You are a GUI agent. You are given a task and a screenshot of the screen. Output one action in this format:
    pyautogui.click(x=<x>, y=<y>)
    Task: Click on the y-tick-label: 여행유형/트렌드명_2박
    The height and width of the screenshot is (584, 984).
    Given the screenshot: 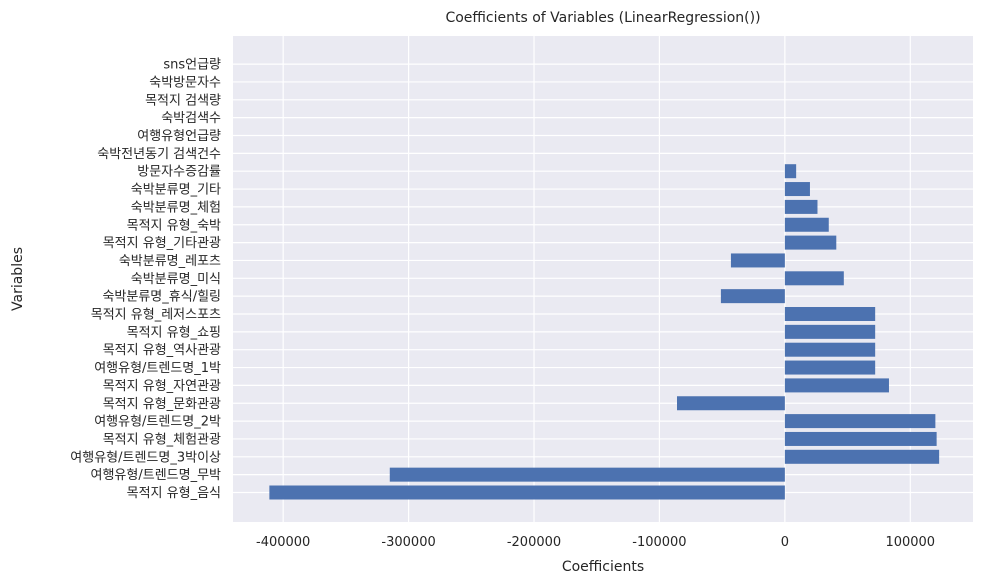 What is the action you would take?
    pyautogui.click(x=157, y=422)
    